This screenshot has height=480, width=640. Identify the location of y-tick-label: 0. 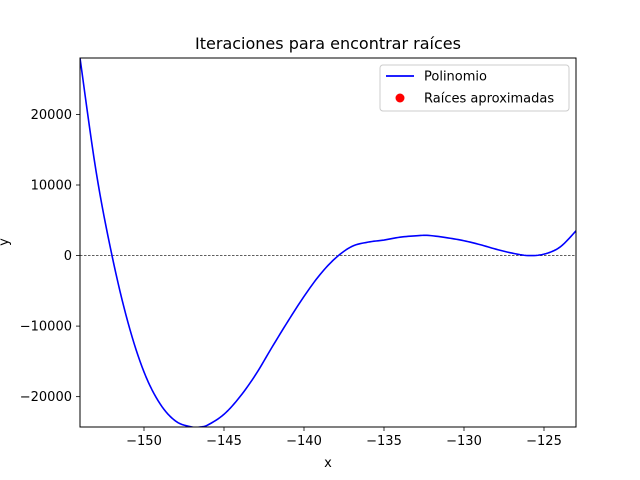
(68, 256).